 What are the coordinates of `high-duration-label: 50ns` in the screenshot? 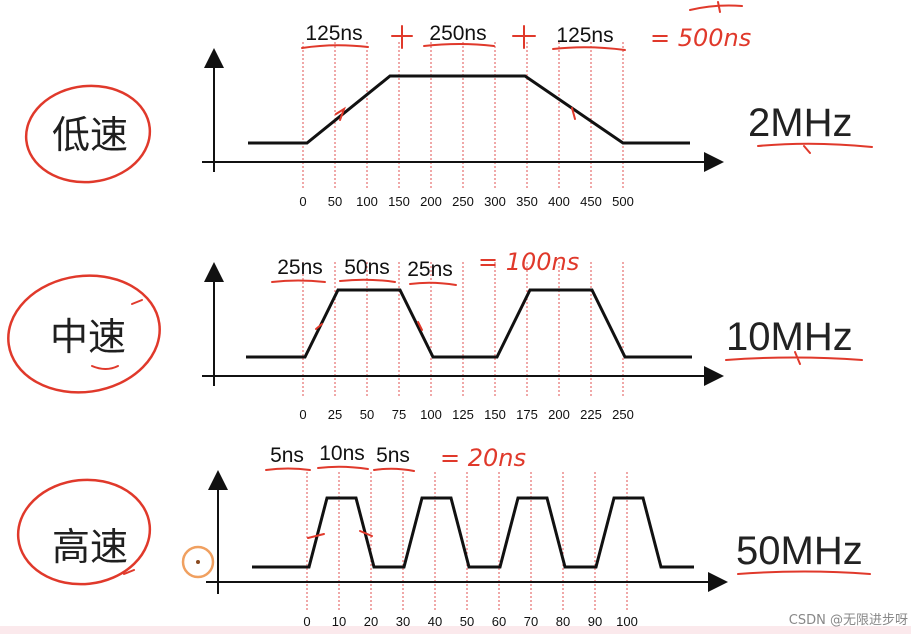 It's located at (367, 267).